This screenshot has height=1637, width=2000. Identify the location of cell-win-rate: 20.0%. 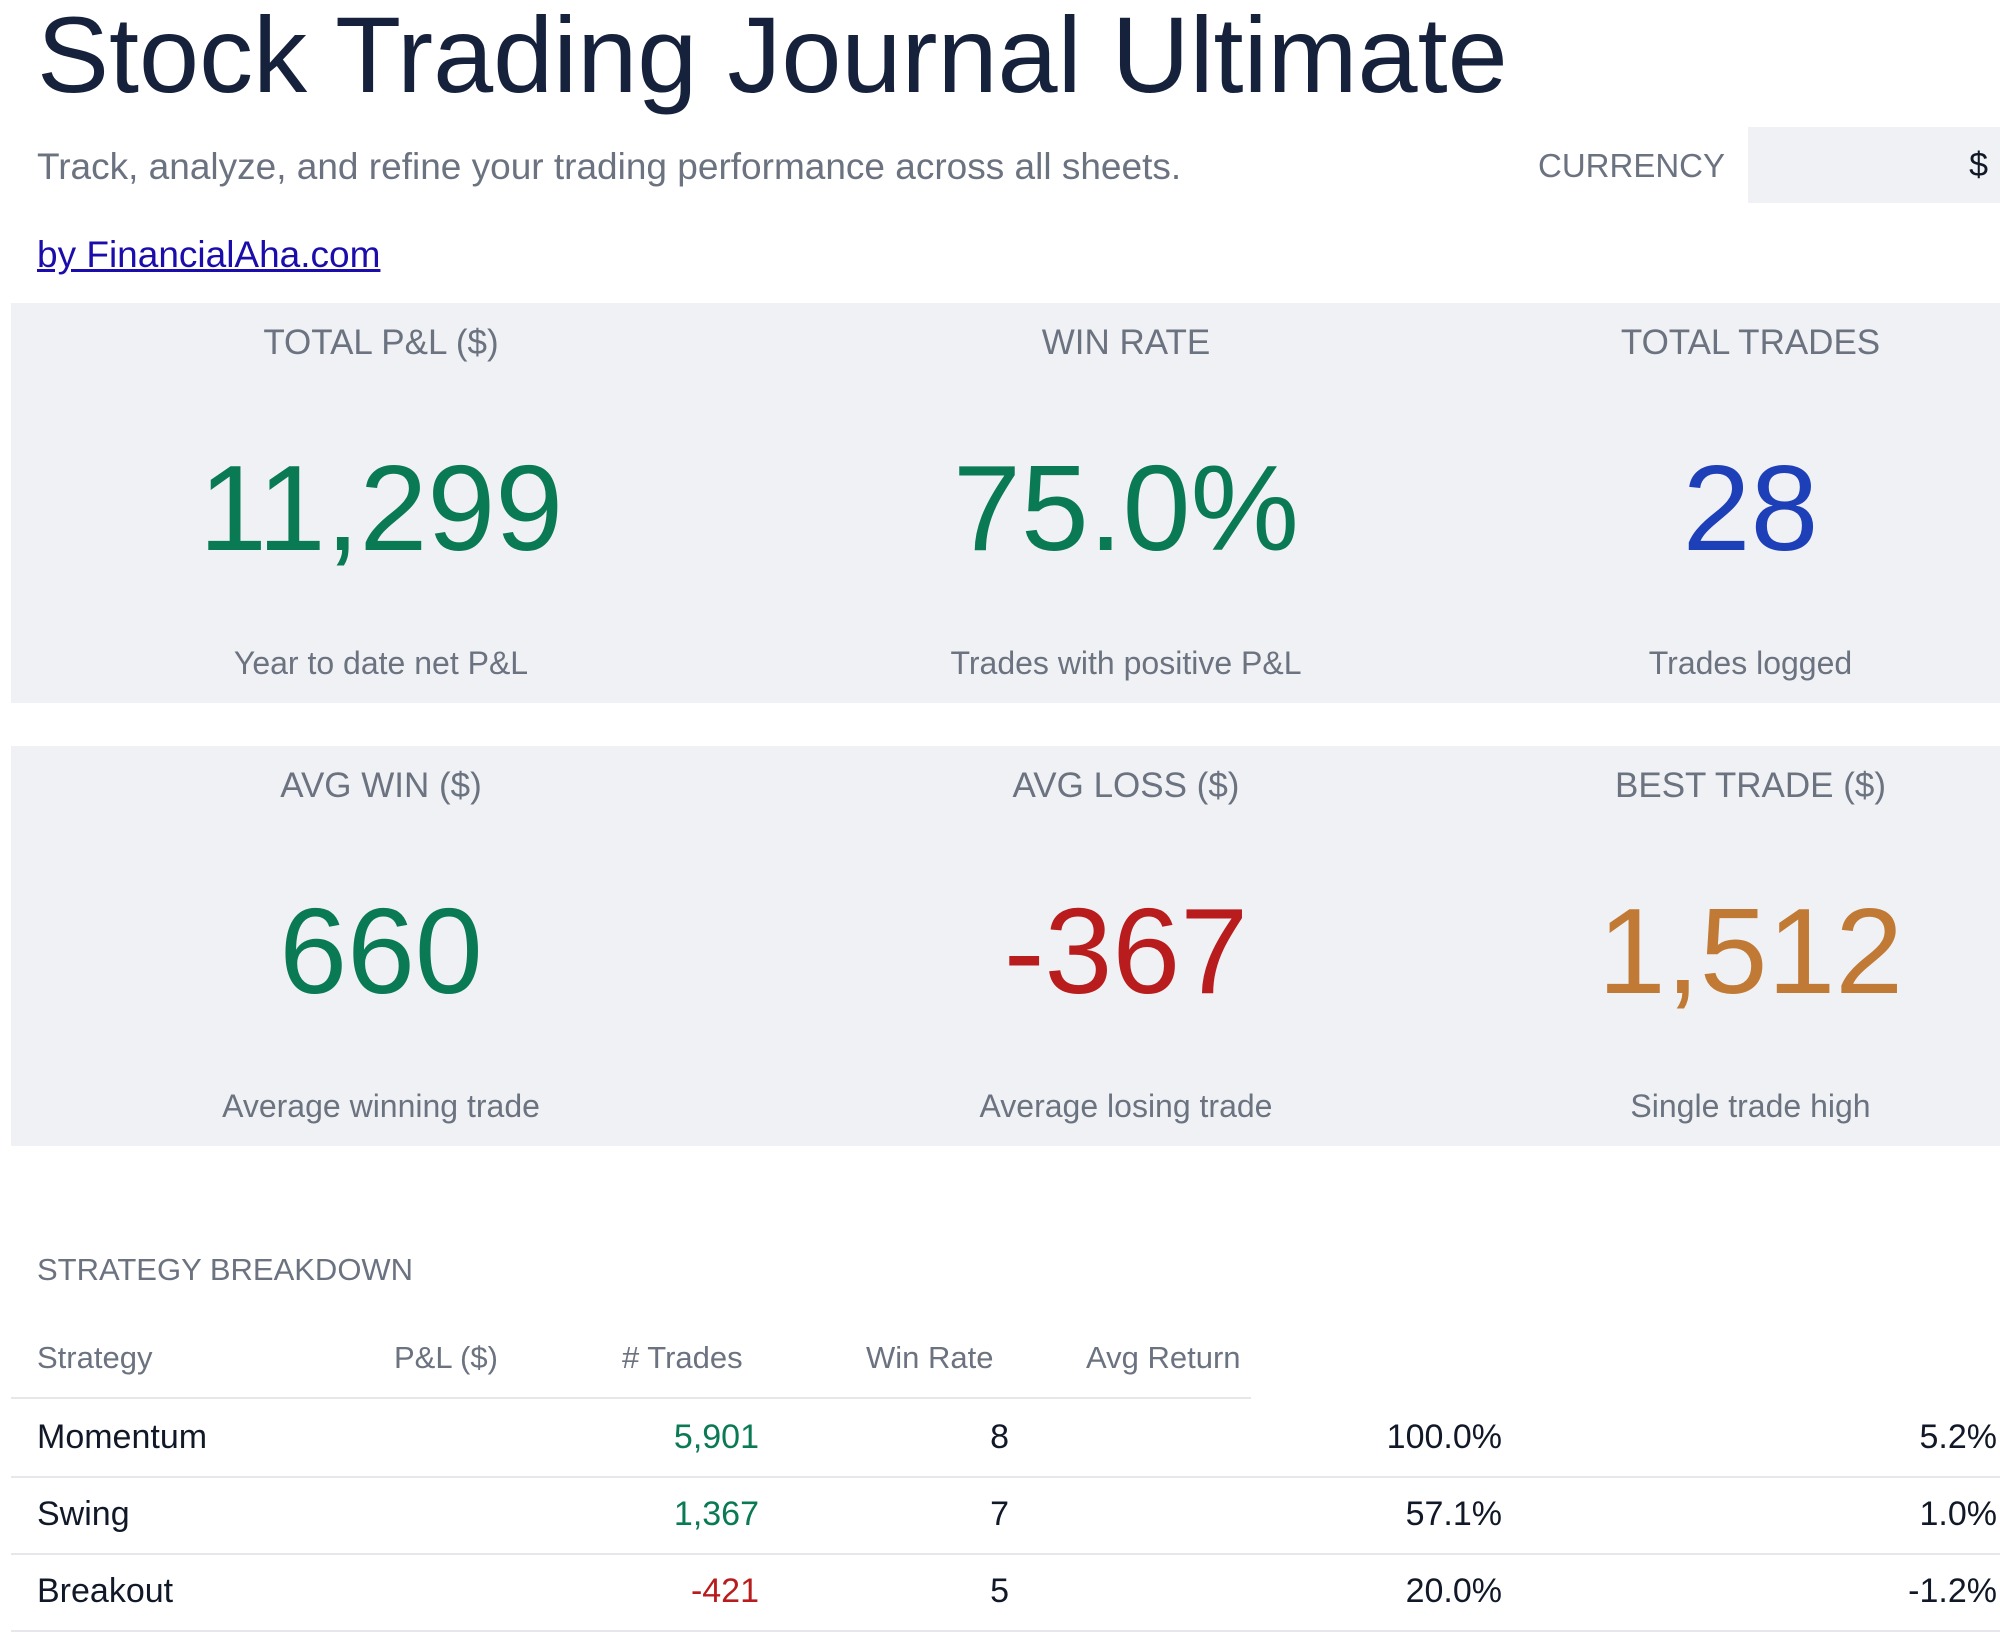
(1453, 1591).